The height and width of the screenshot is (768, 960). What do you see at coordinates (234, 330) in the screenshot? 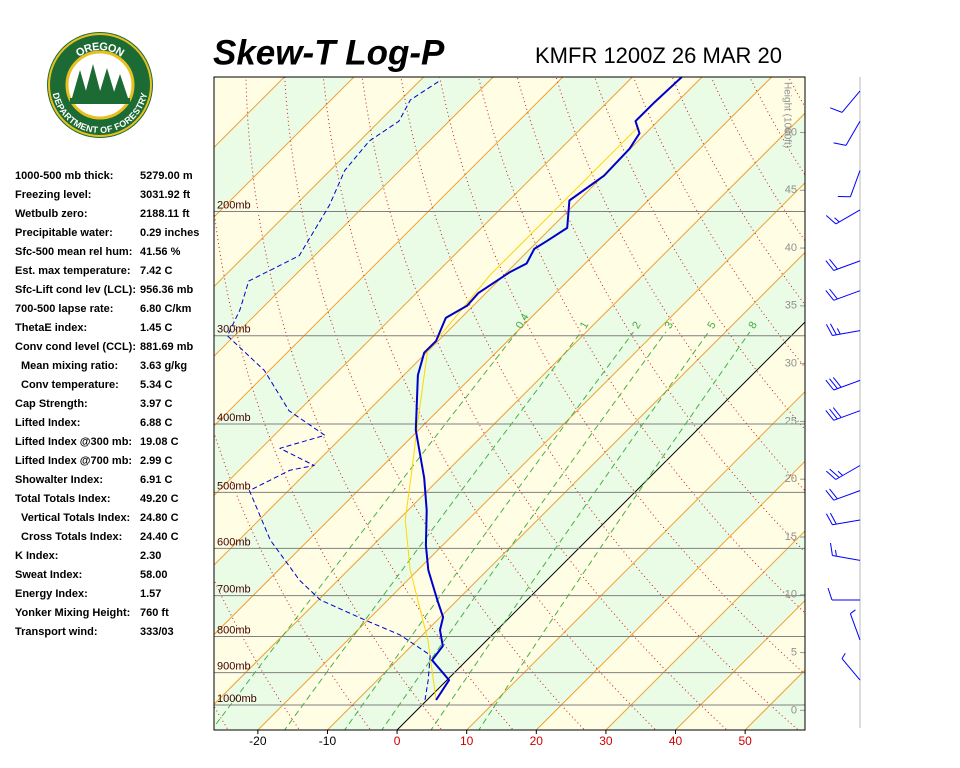
I see `pressure-label: 300mb` at bounding box center [234, 330].